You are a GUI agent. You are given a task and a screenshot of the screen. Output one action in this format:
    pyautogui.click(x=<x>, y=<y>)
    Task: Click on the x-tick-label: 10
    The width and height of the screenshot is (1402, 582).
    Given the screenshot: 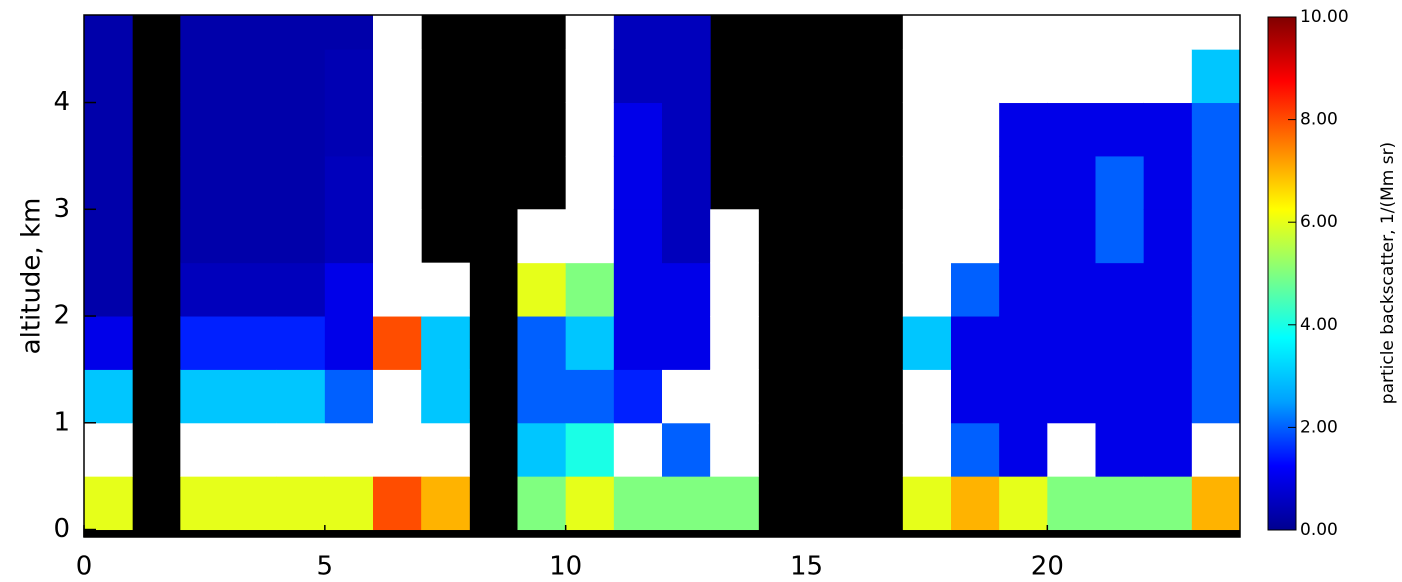 What is the action you would take?
    pyautogui.click(x=565, y=567)
    